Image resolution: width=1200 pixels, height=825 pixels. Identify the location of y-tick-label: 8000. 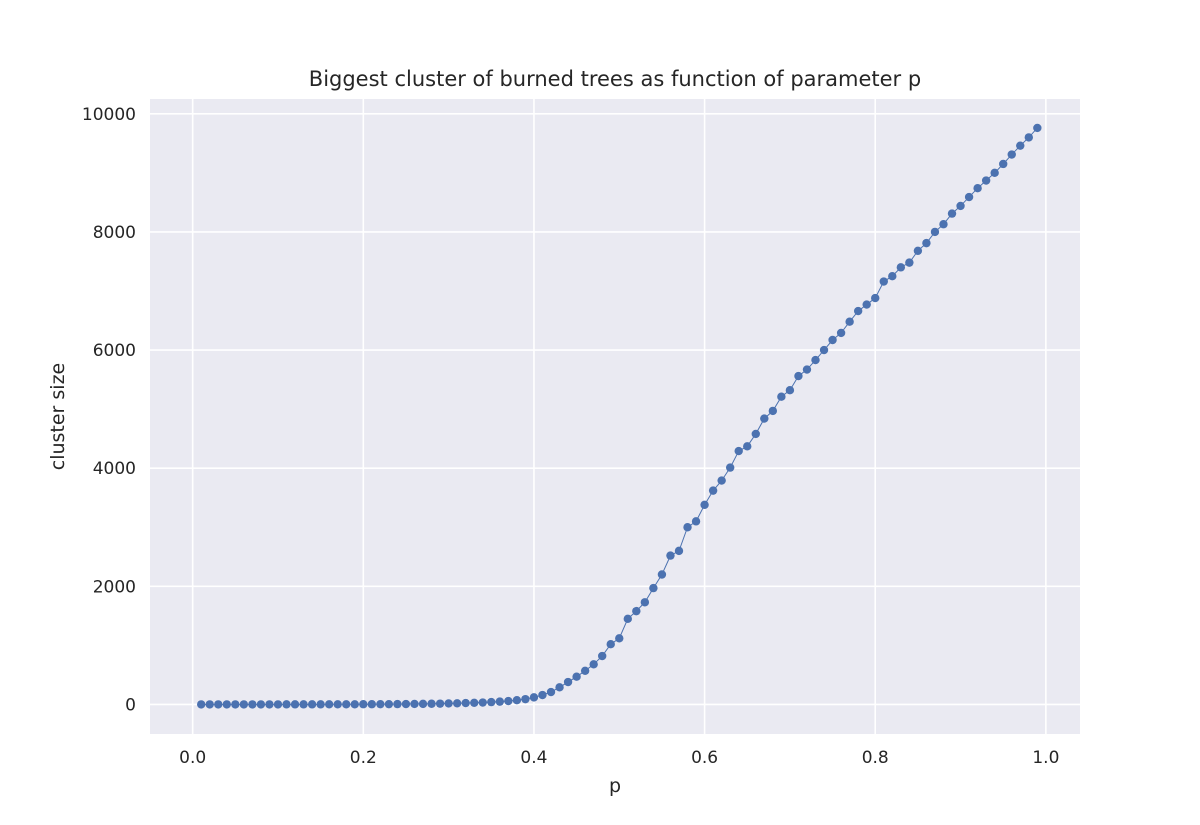
(114, 233).